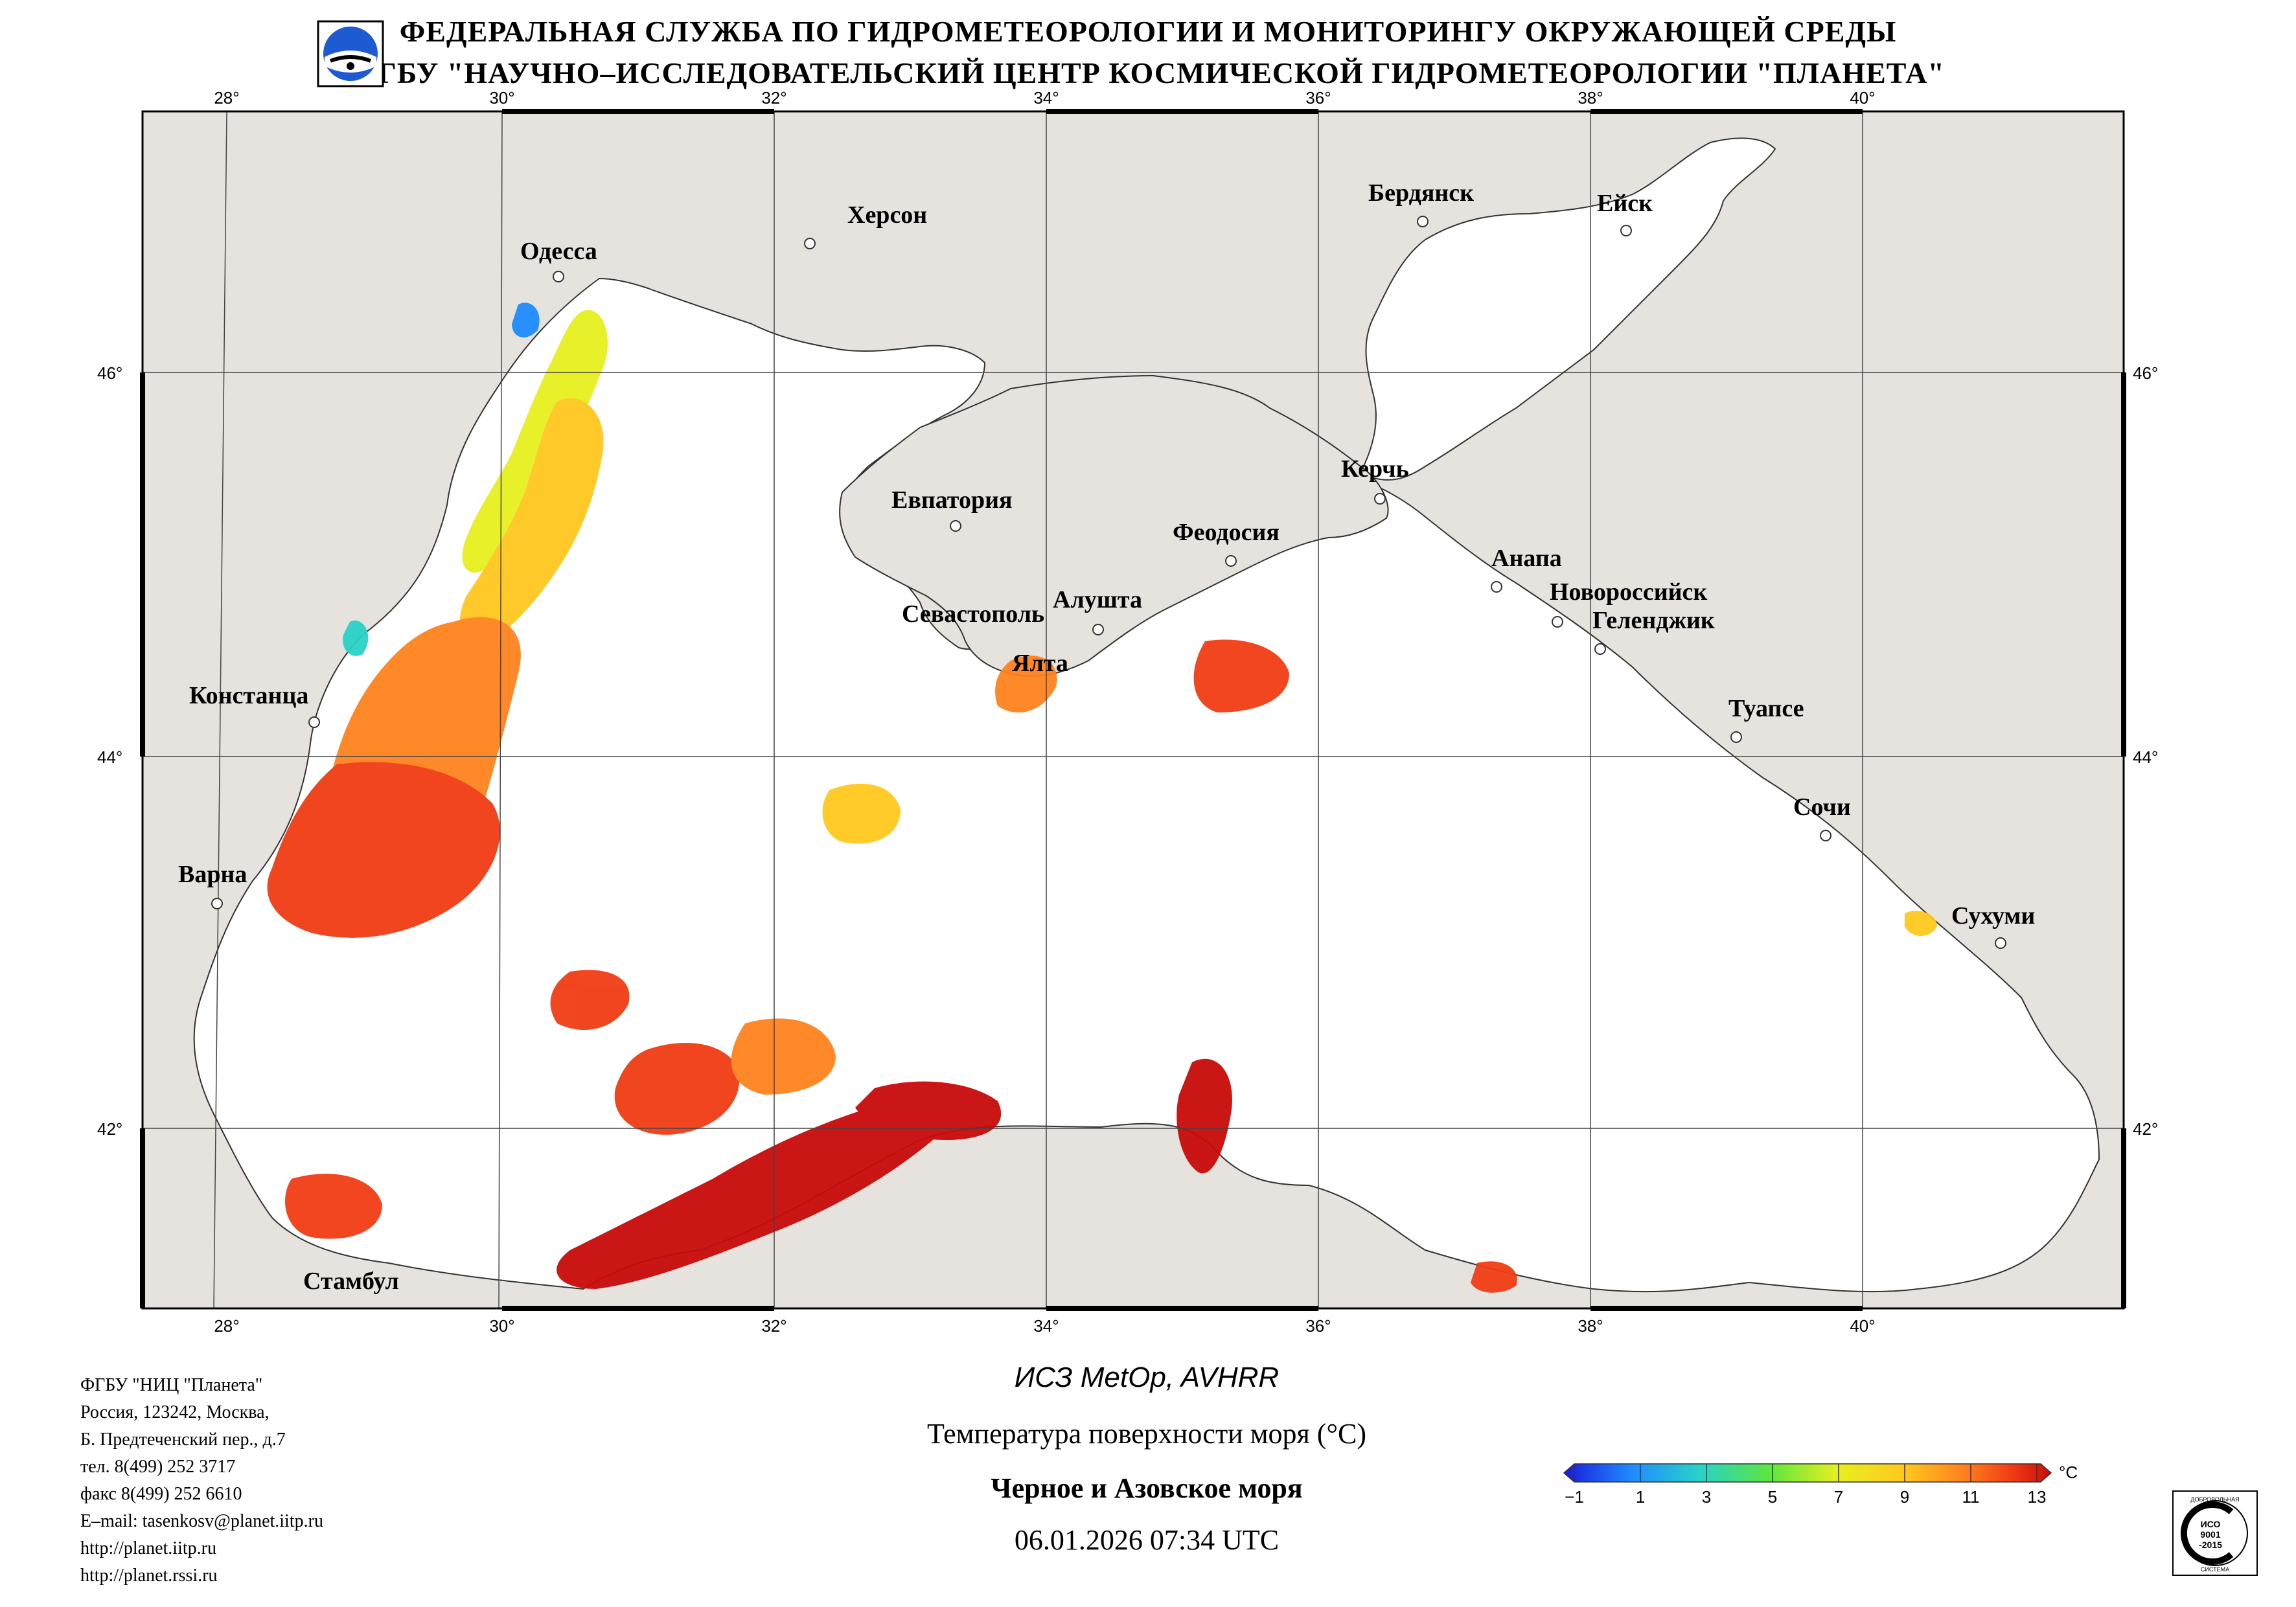  What do you see at coordinates (1567, 309) in the screenshot?
I see `azov-sea` at bounding box center [1567, 309].